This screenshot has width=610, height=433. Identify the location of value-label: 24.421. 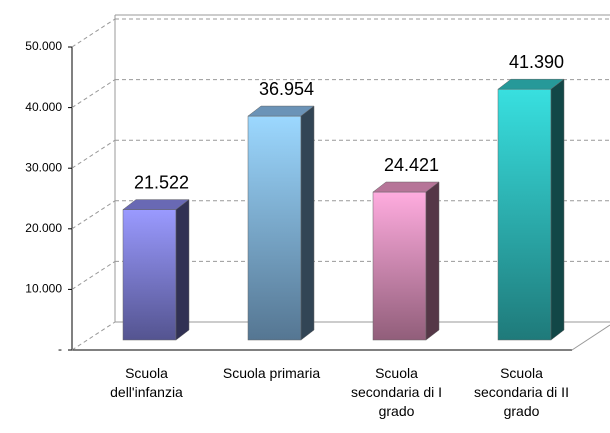
(411, 165).